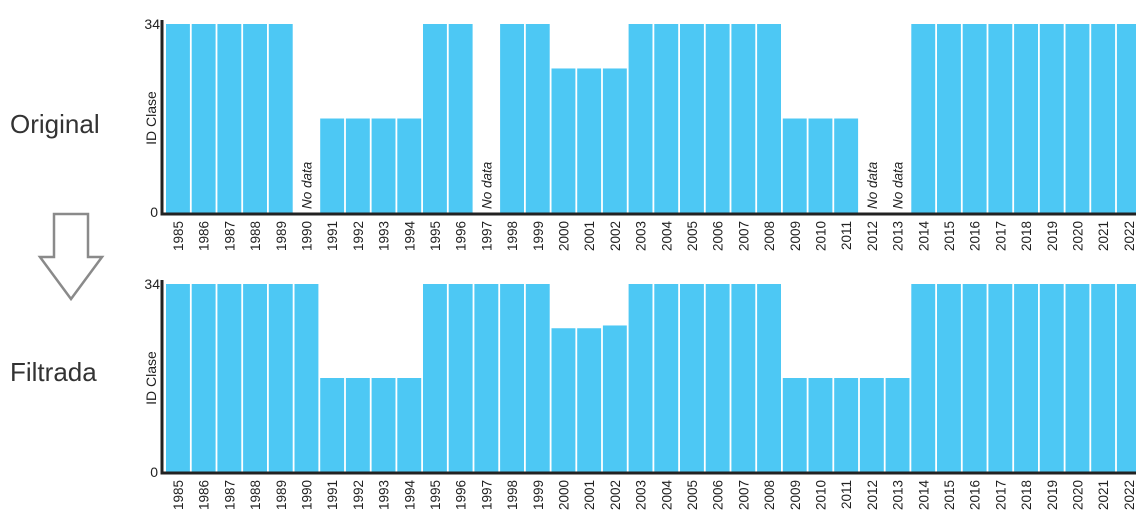 This screenshot has width=1136, height=514. I want to click on bar-1993, so click(383, 425).